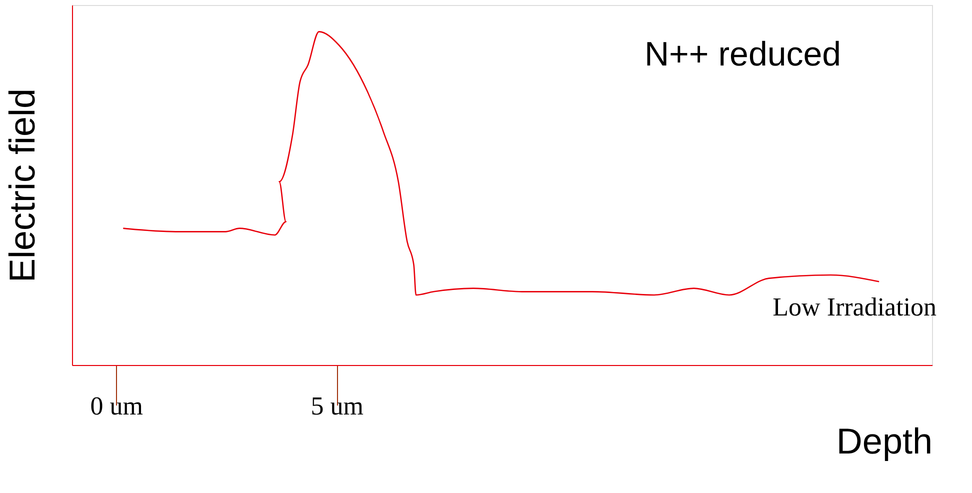  Describe the element at coordinates (884, 441) in the screenshot. I see `x-axis-title: Depth` at that location.